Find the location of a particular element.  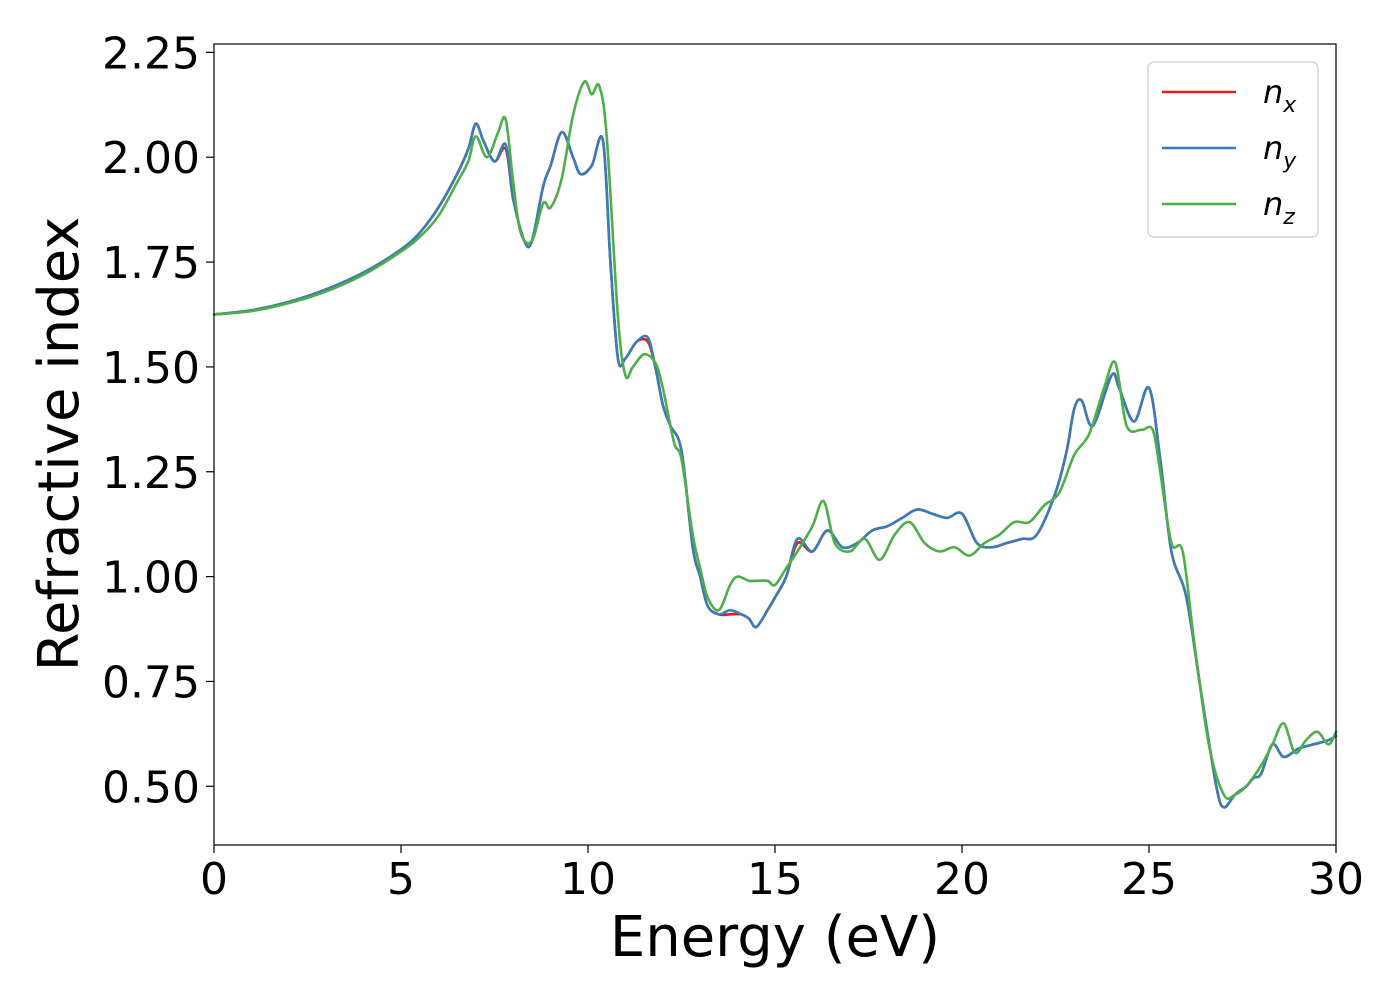

legend-label-subscript: x is located at coordinates (1289, 105).